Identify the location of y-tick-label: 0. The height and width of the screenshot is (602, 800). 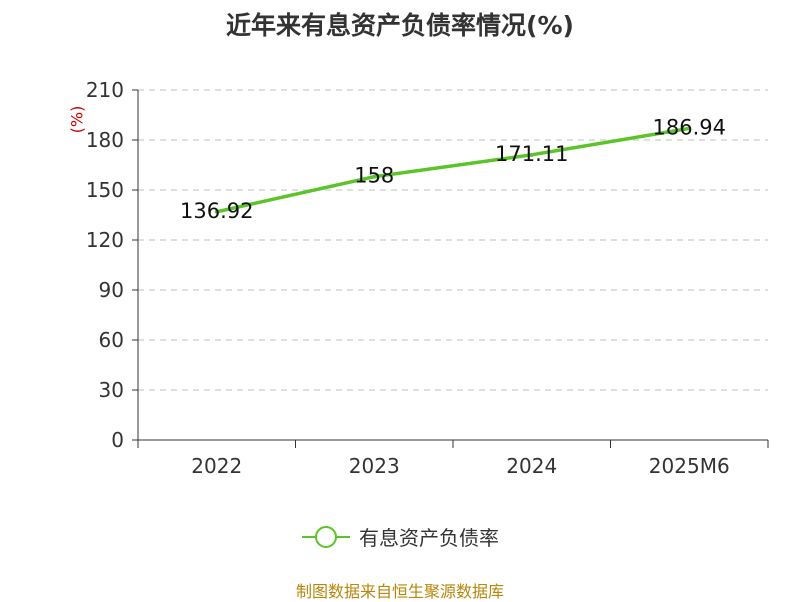
(117, 440).